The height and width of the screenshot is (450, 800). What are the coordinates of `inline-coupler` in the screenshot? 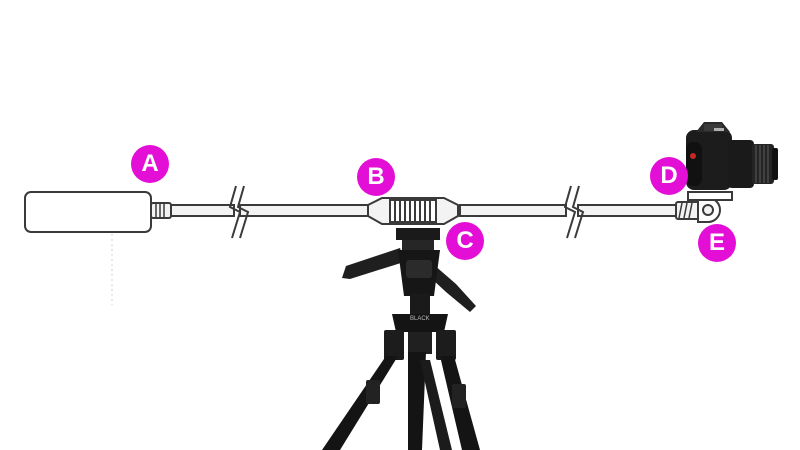 It's located at (413, 211).